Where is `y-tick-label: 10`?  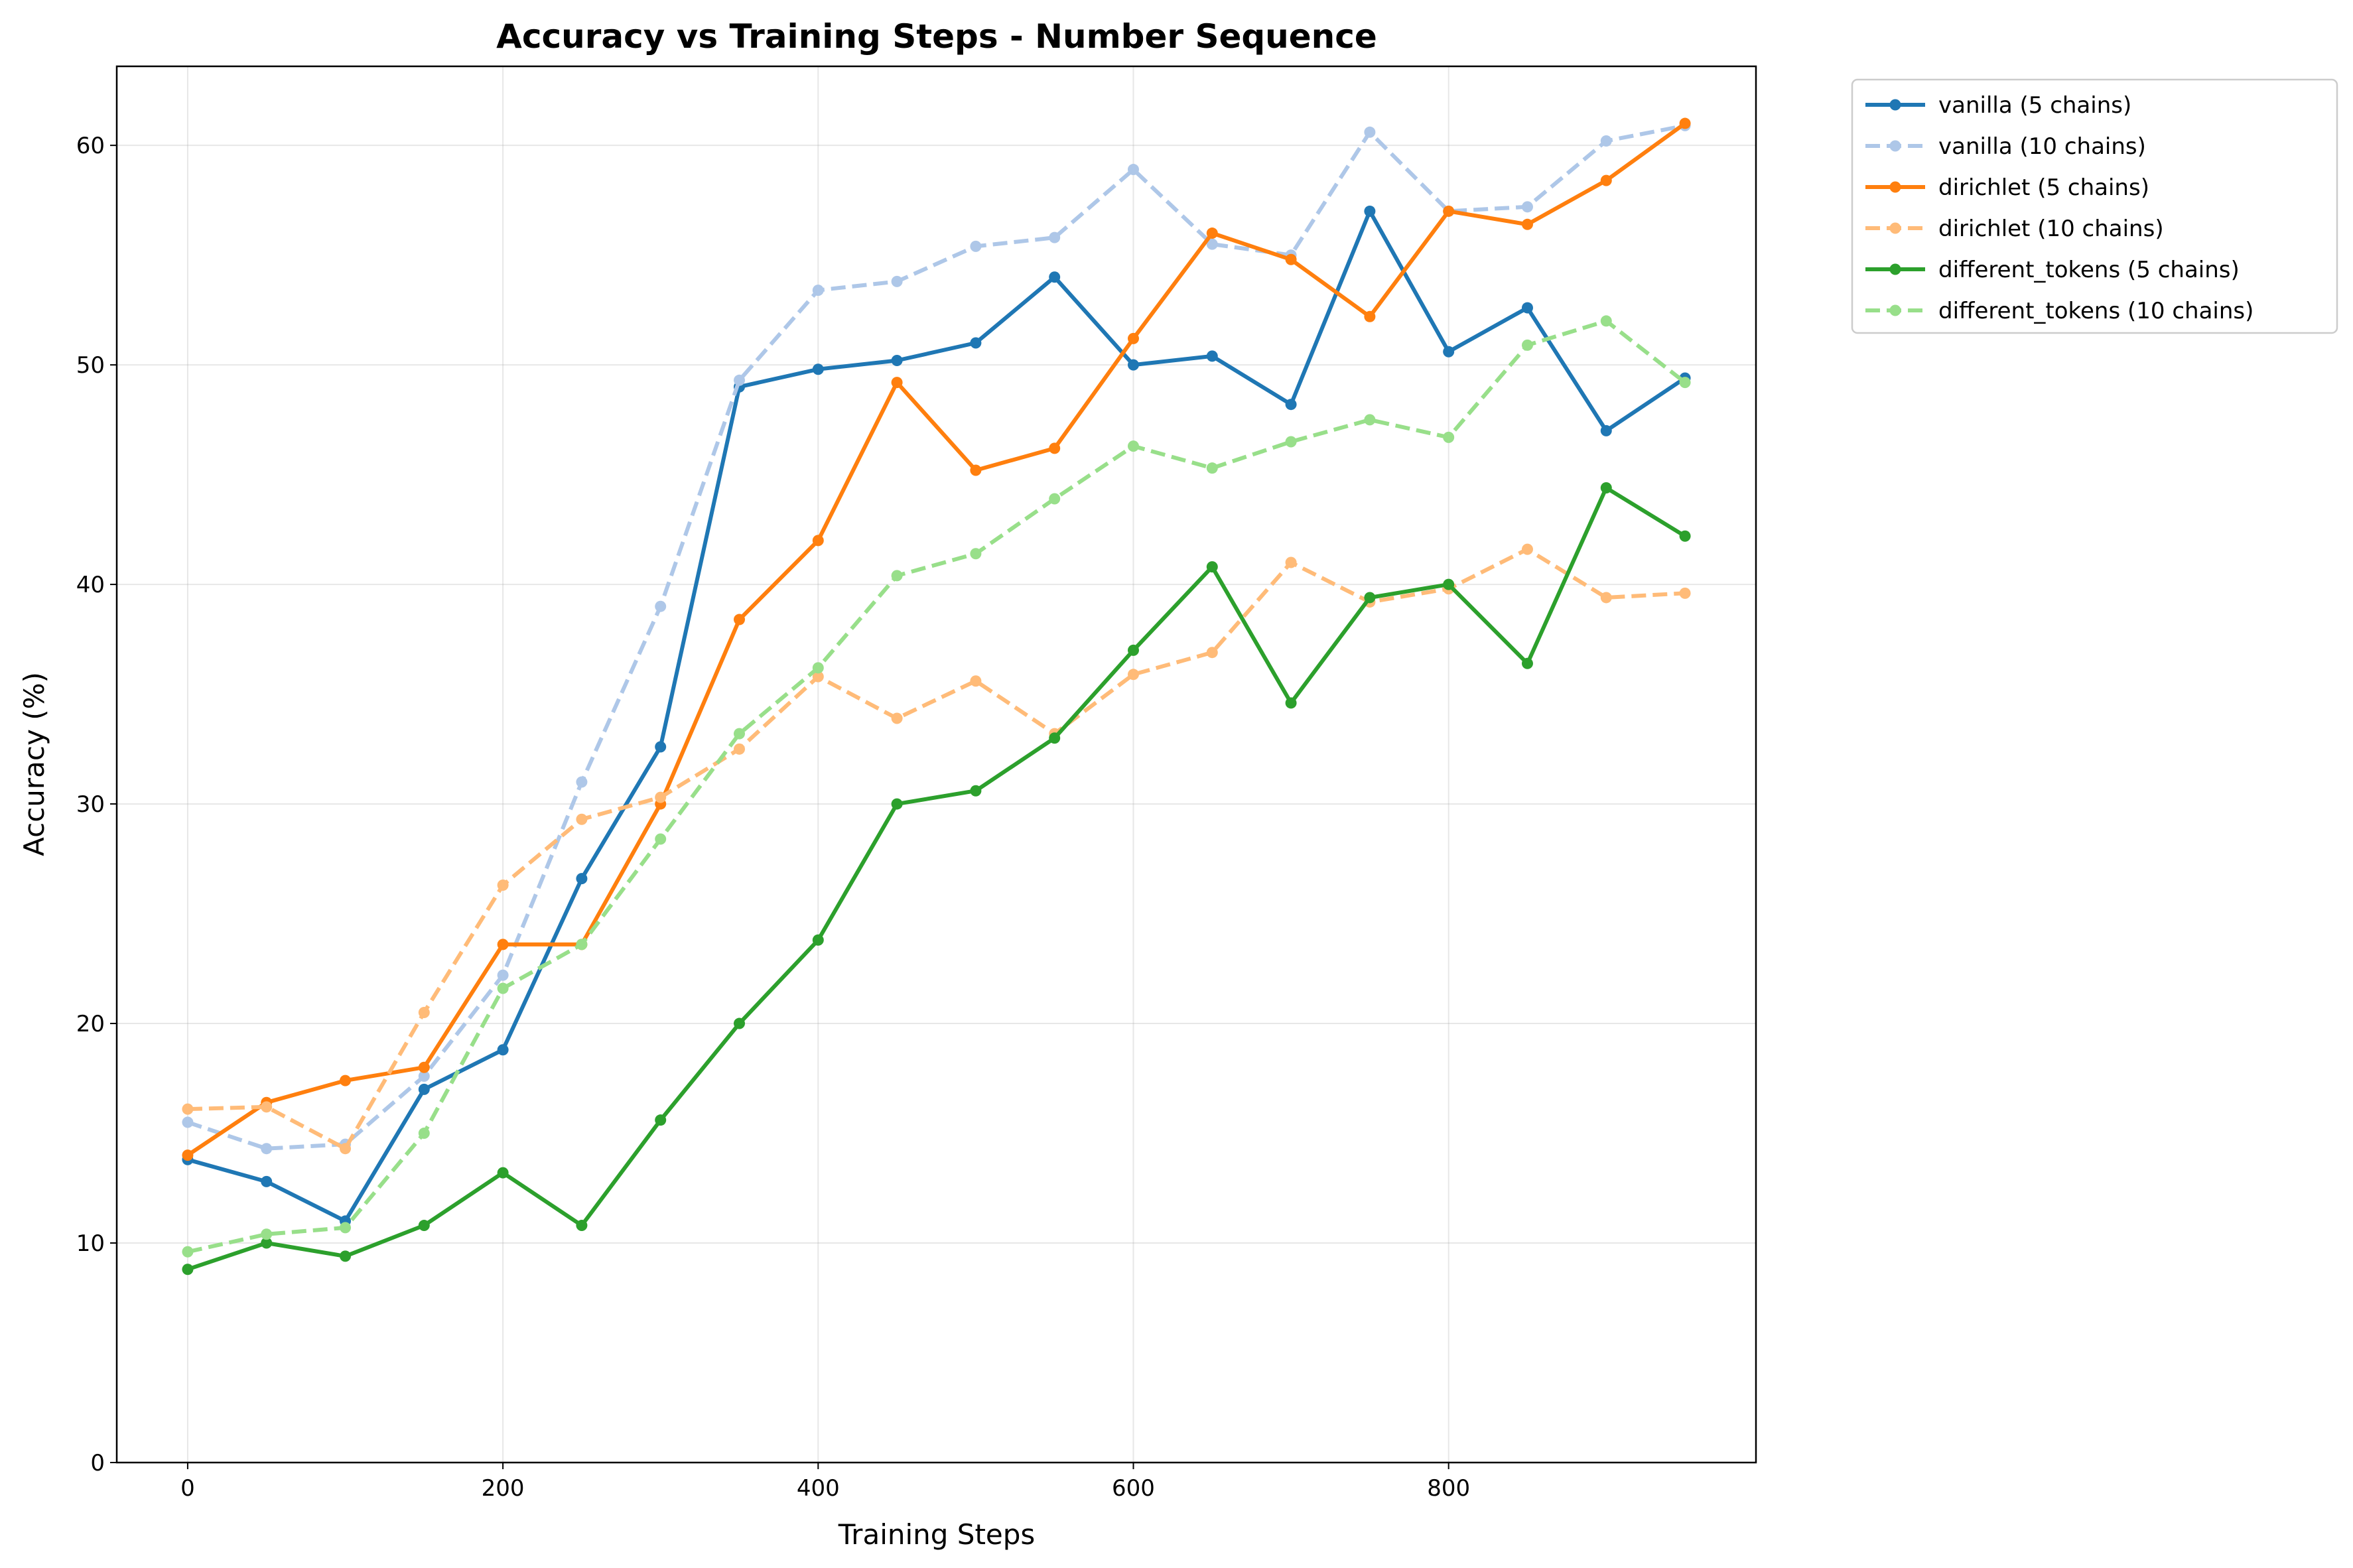
y-tick-label: 10 is located at coordinates (90, 1243).